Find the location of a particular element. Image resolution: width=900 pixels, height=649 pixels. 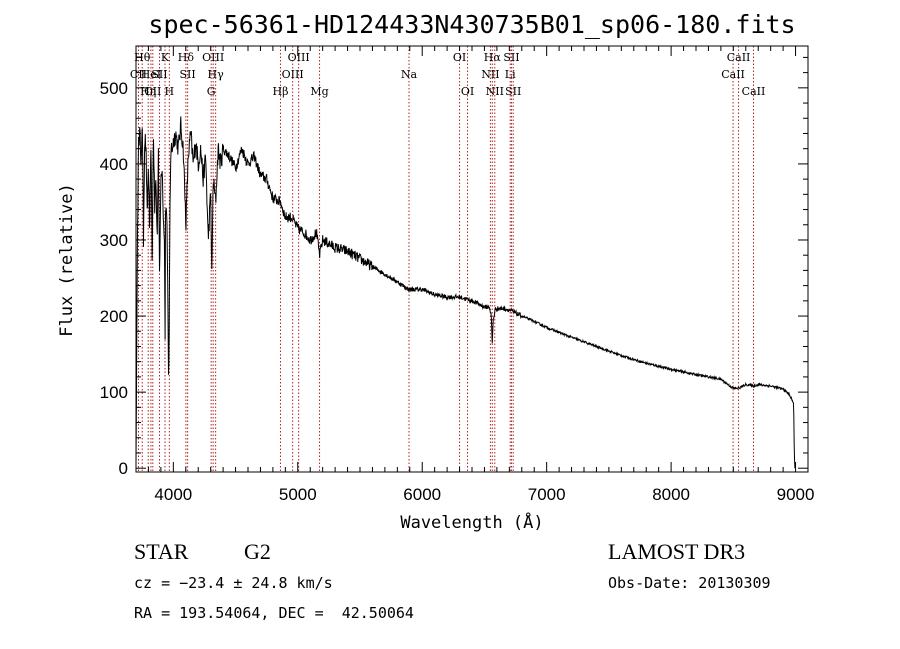

line-marker-label: Hθ is located at coordinates (142, 57).